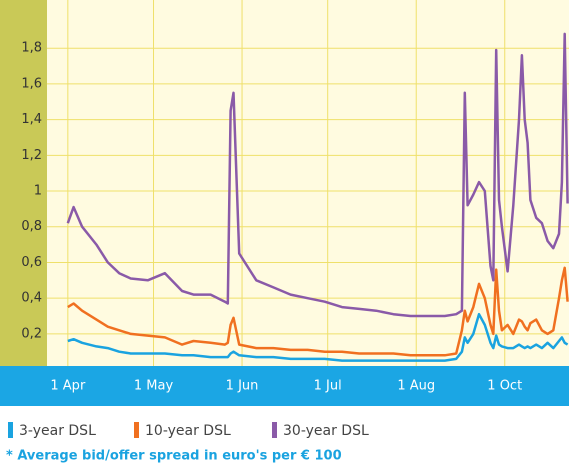  What do you see at coordinates (31, 83) in the screenshot?
I see `y-tick-label: 1,6` at bounding box center [31, 83].